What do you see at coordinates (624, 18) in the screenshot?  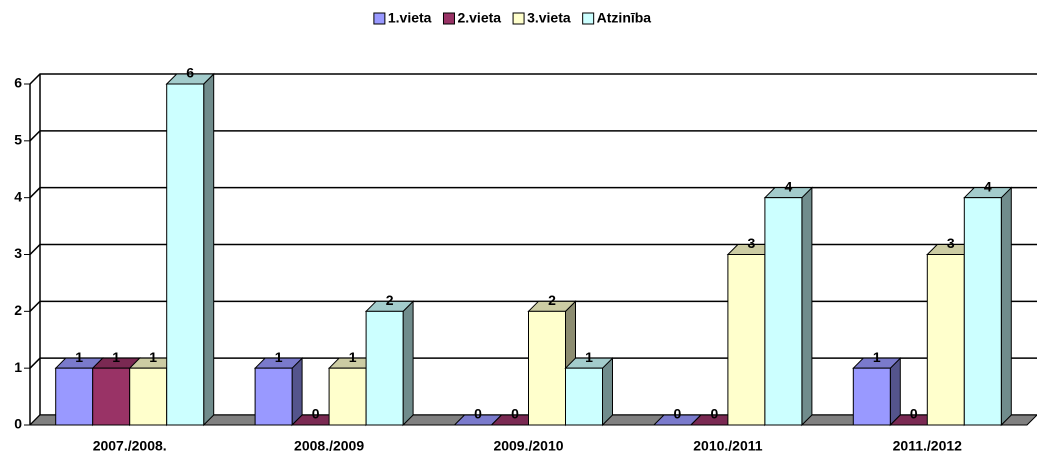 I see `legend-label: Atzinība` at bounding box center [624, 18].